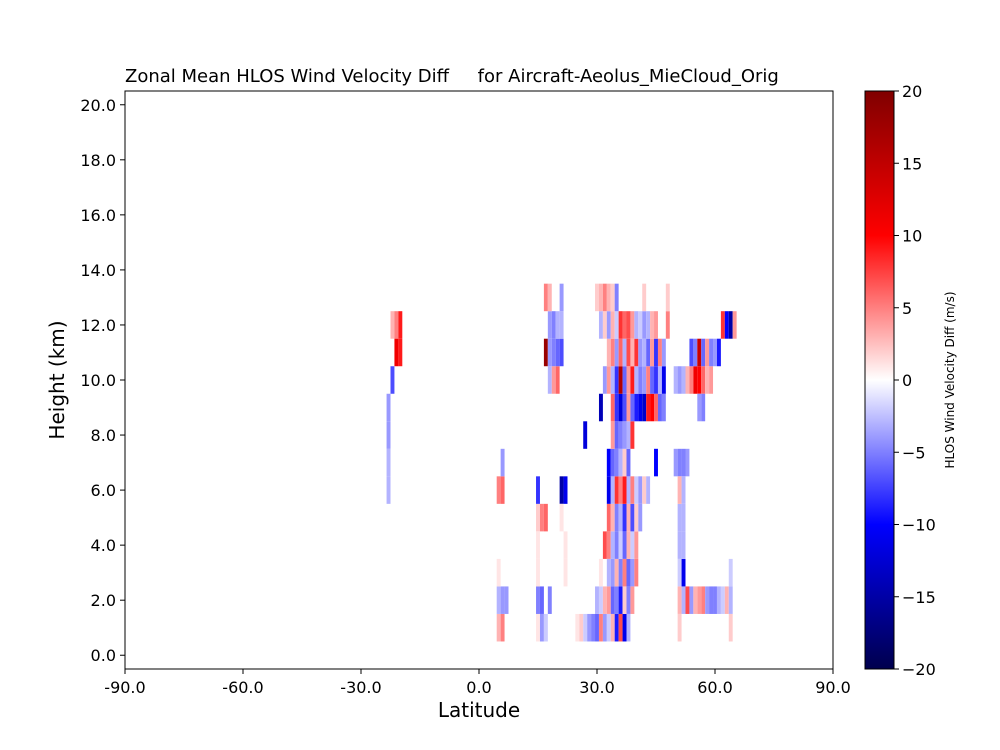 The height and width of the screenshot is (750, 1000). I want to click on colorbar, so click(879, 380).